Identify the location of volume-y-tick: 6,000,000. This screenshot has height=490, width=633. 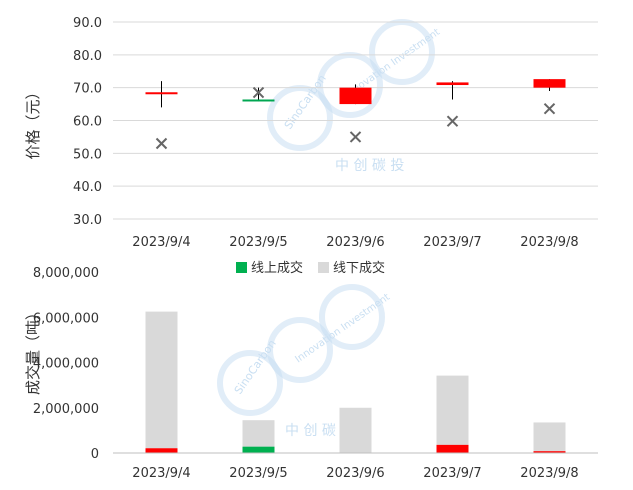
(66, 318).